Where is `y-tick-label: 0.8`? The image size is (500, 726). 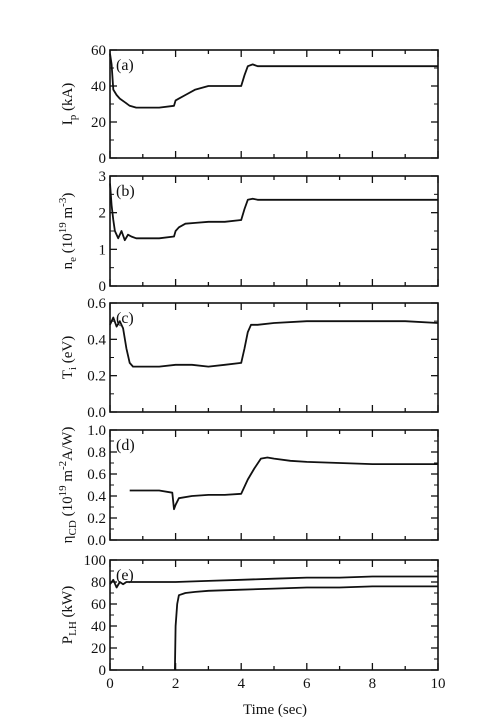
y-tick-label: 0.8 is located at coordinates (96, 453).